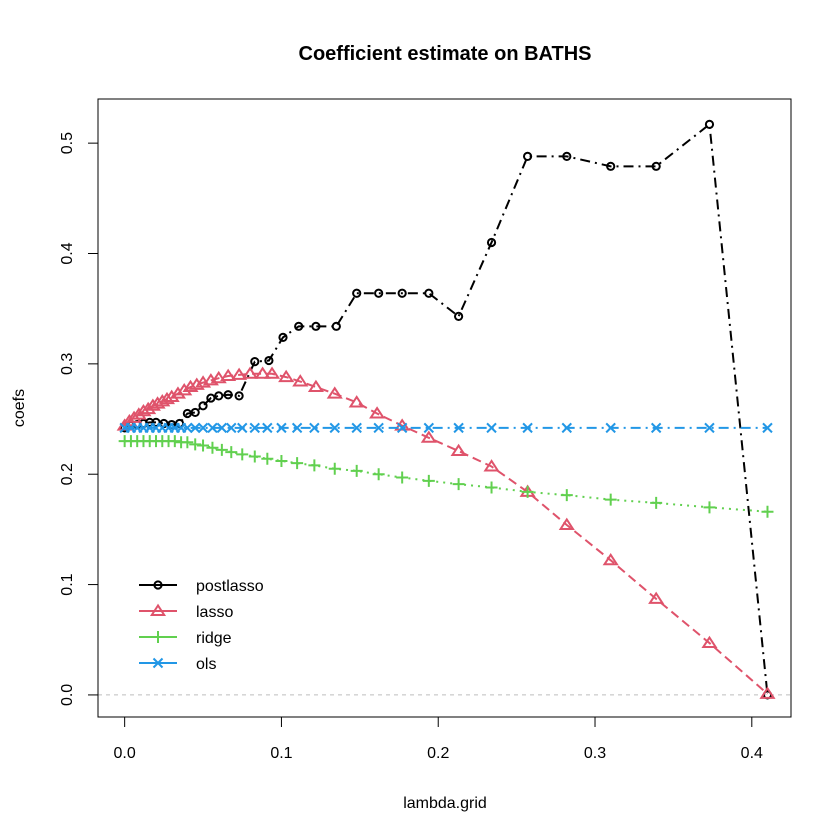 The image size is (840, 840). Describe the element at coordinates (446, 476) in the screenshot. I see `series-ridge` at that location.